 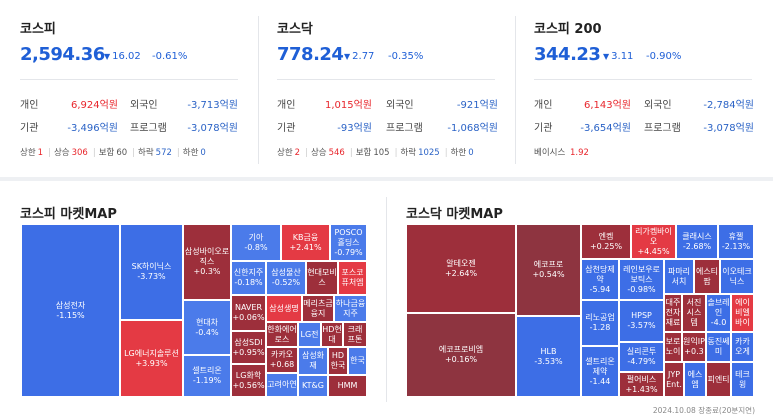 I want to click on treemap-tile: 솔브레인 -4.0, so click(x=718, y=313).